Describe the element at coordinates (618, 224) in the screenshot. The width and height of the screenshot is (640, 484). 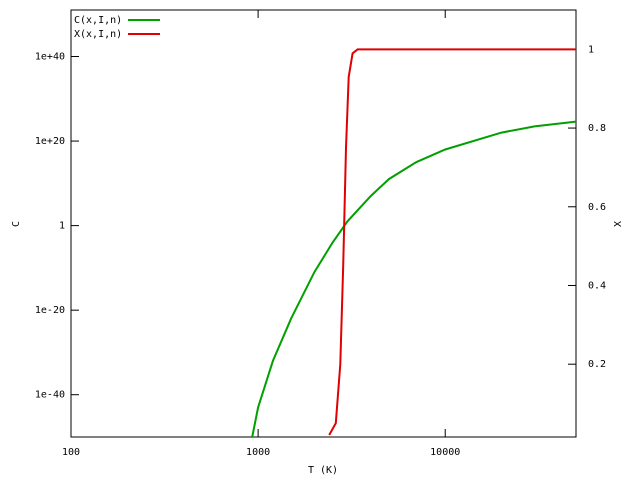
I see `y2-axis-label: X` at that location.